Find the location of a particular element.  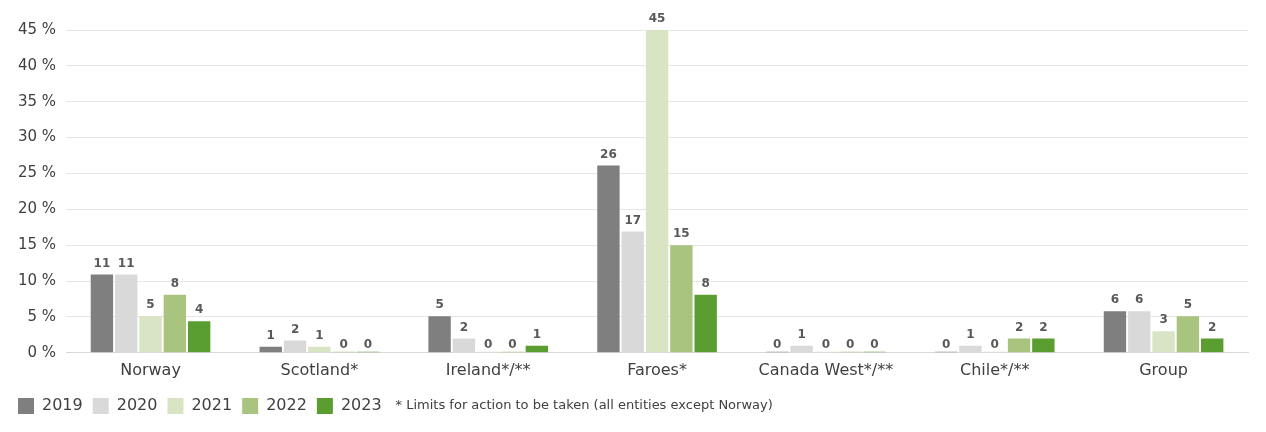

y-tick-label: 25 % is located at coordinates (37, 172).